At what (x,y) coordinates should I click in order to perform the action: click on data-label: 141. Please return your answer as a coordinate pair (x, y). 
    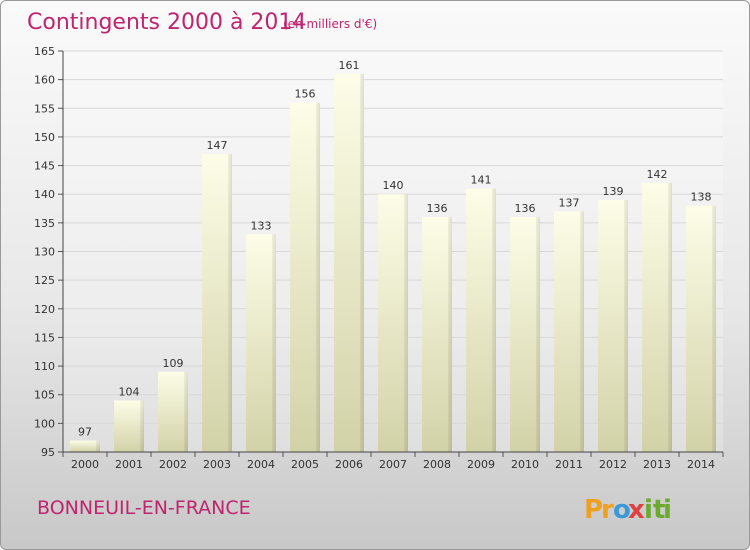
    Looking at the image, I should click on (481, 179).